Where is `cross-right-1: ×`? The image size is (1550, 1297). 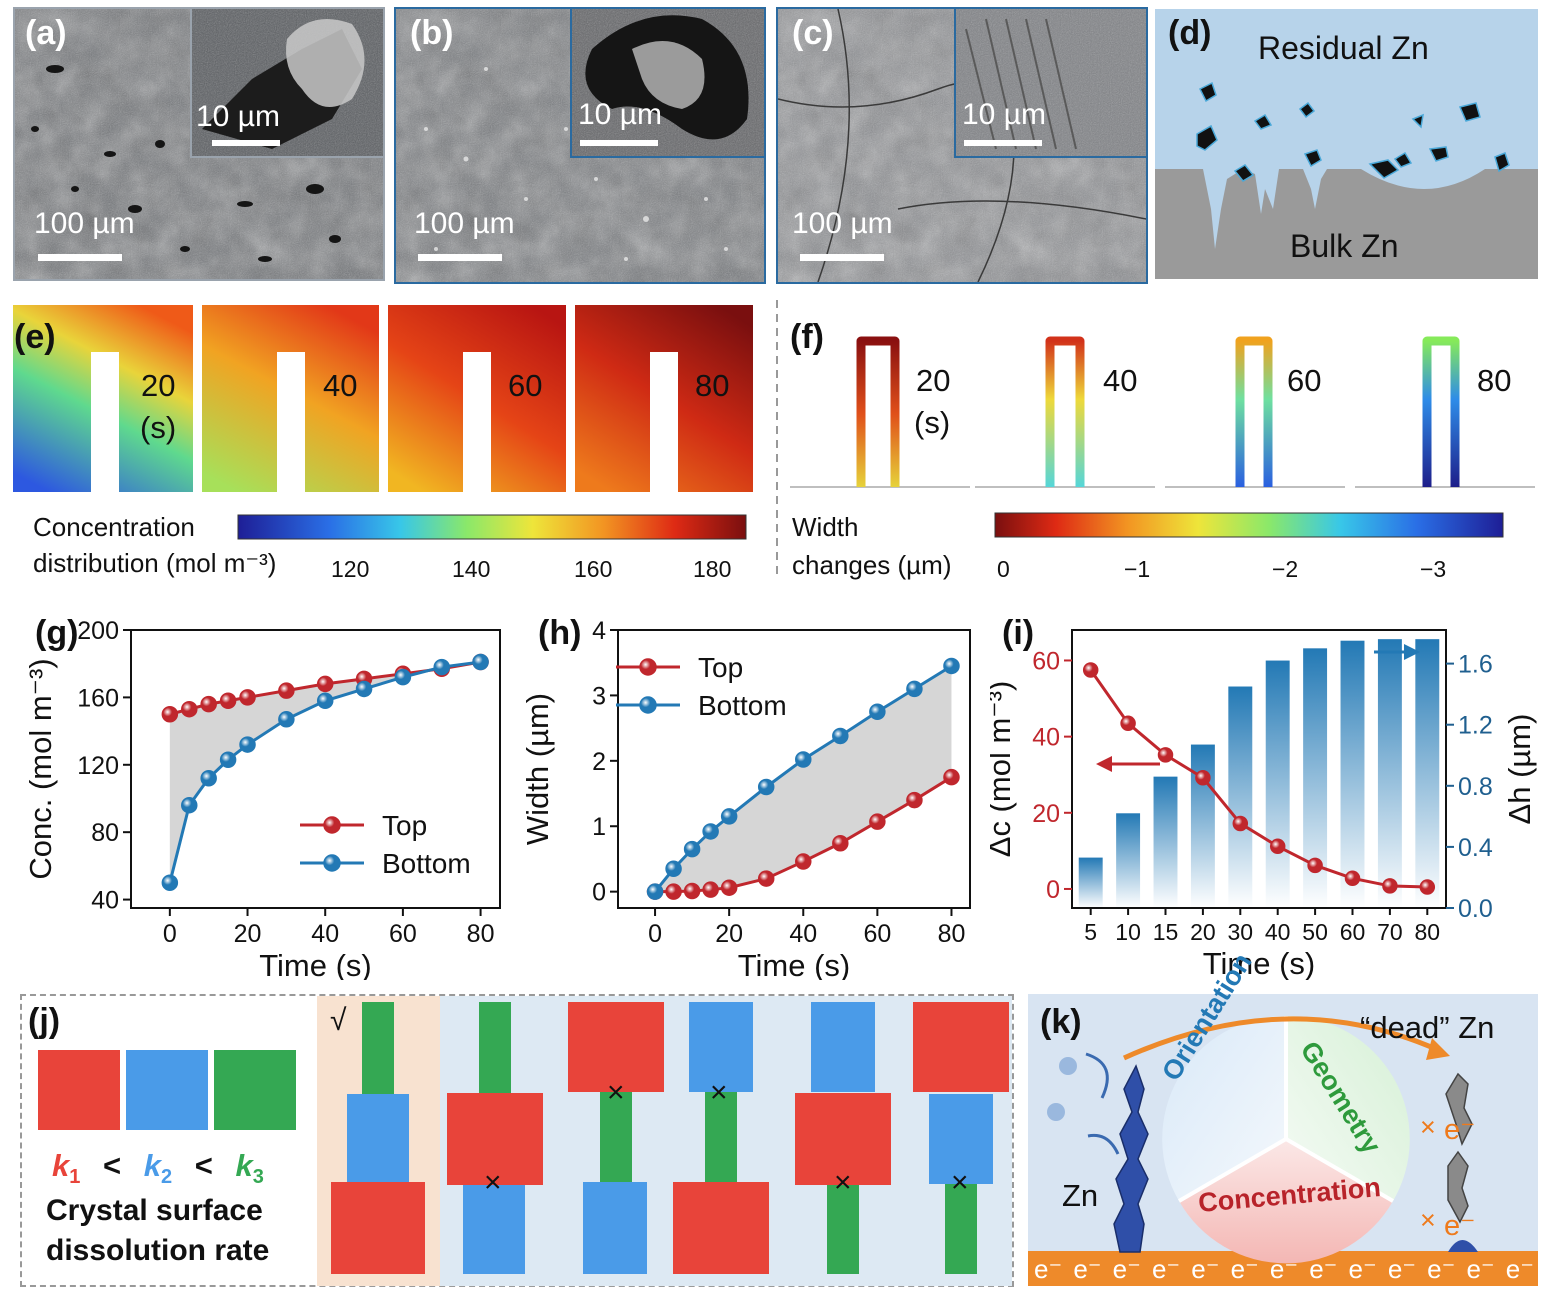
cross-right-1: × is located at coordinates (1428, 1127).